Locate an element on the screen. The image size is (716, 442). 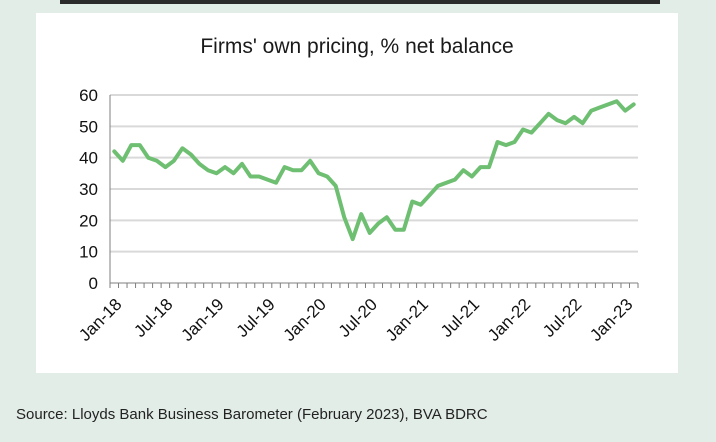
y-tick-labels: 0 10 20 30 40 50 60 is located at coordinates (88, 189).